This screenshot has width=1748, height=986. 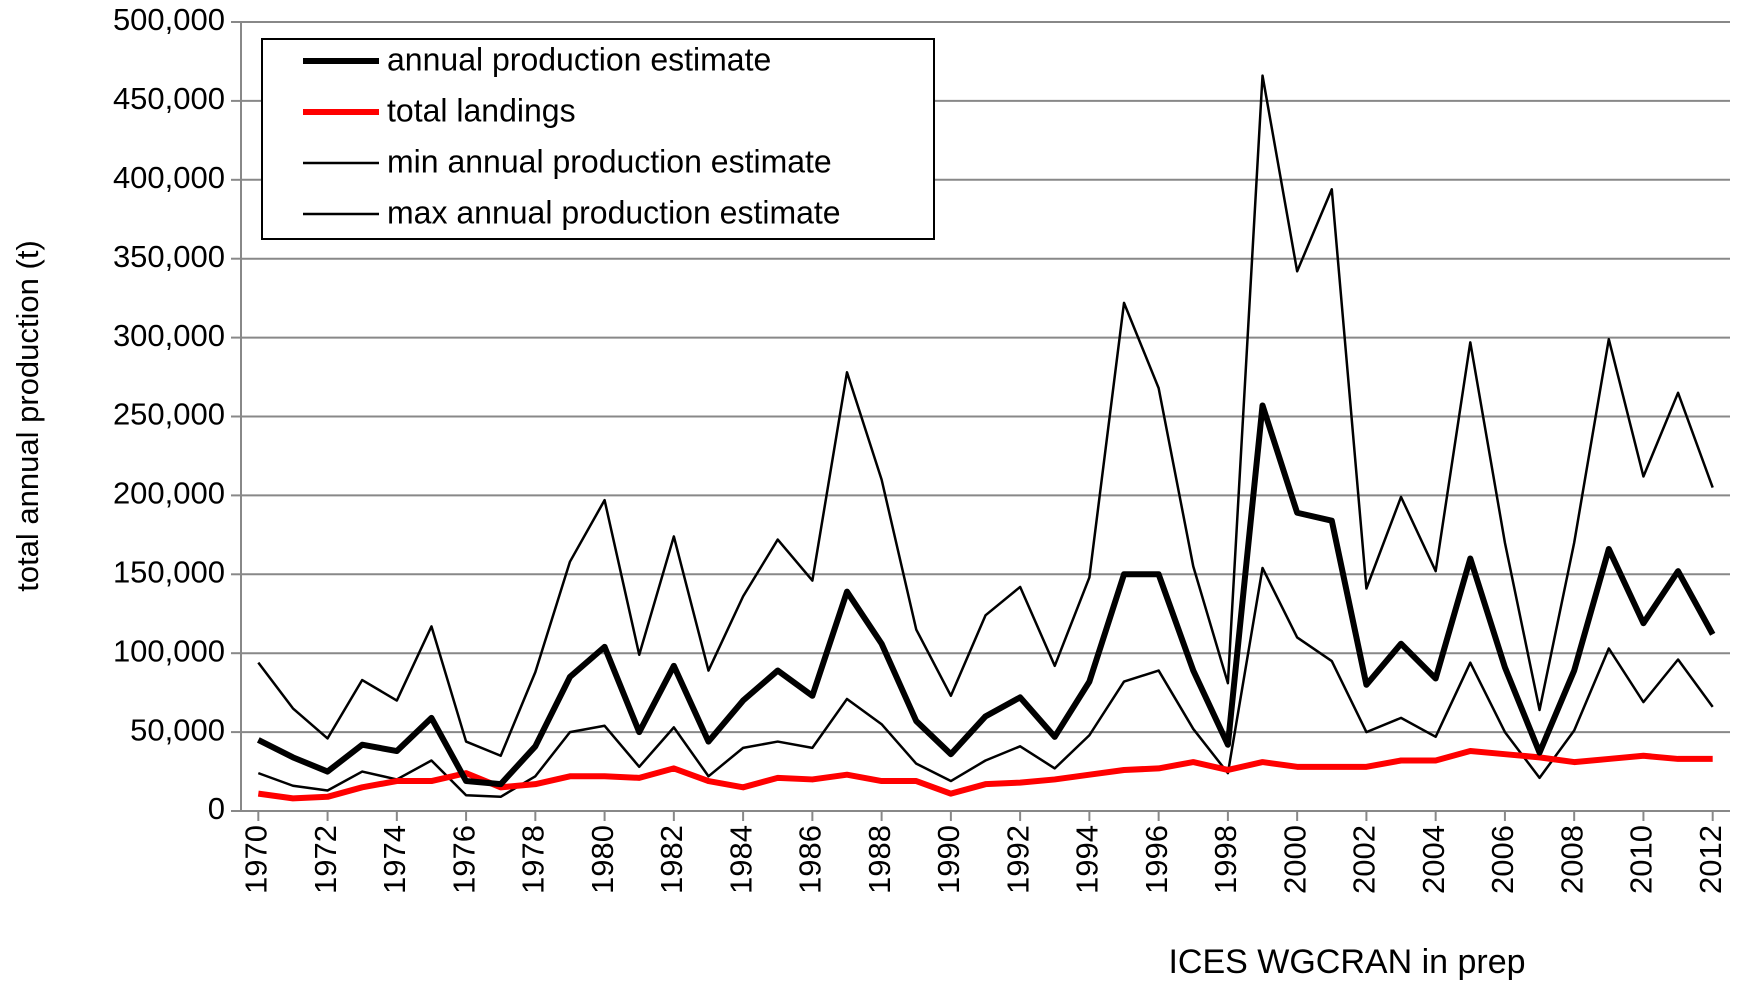 What do you see at coordinates (609, 161) in the screenshot?
I see `legend-label: min annual production estimate` at bounding box center [609, 161].